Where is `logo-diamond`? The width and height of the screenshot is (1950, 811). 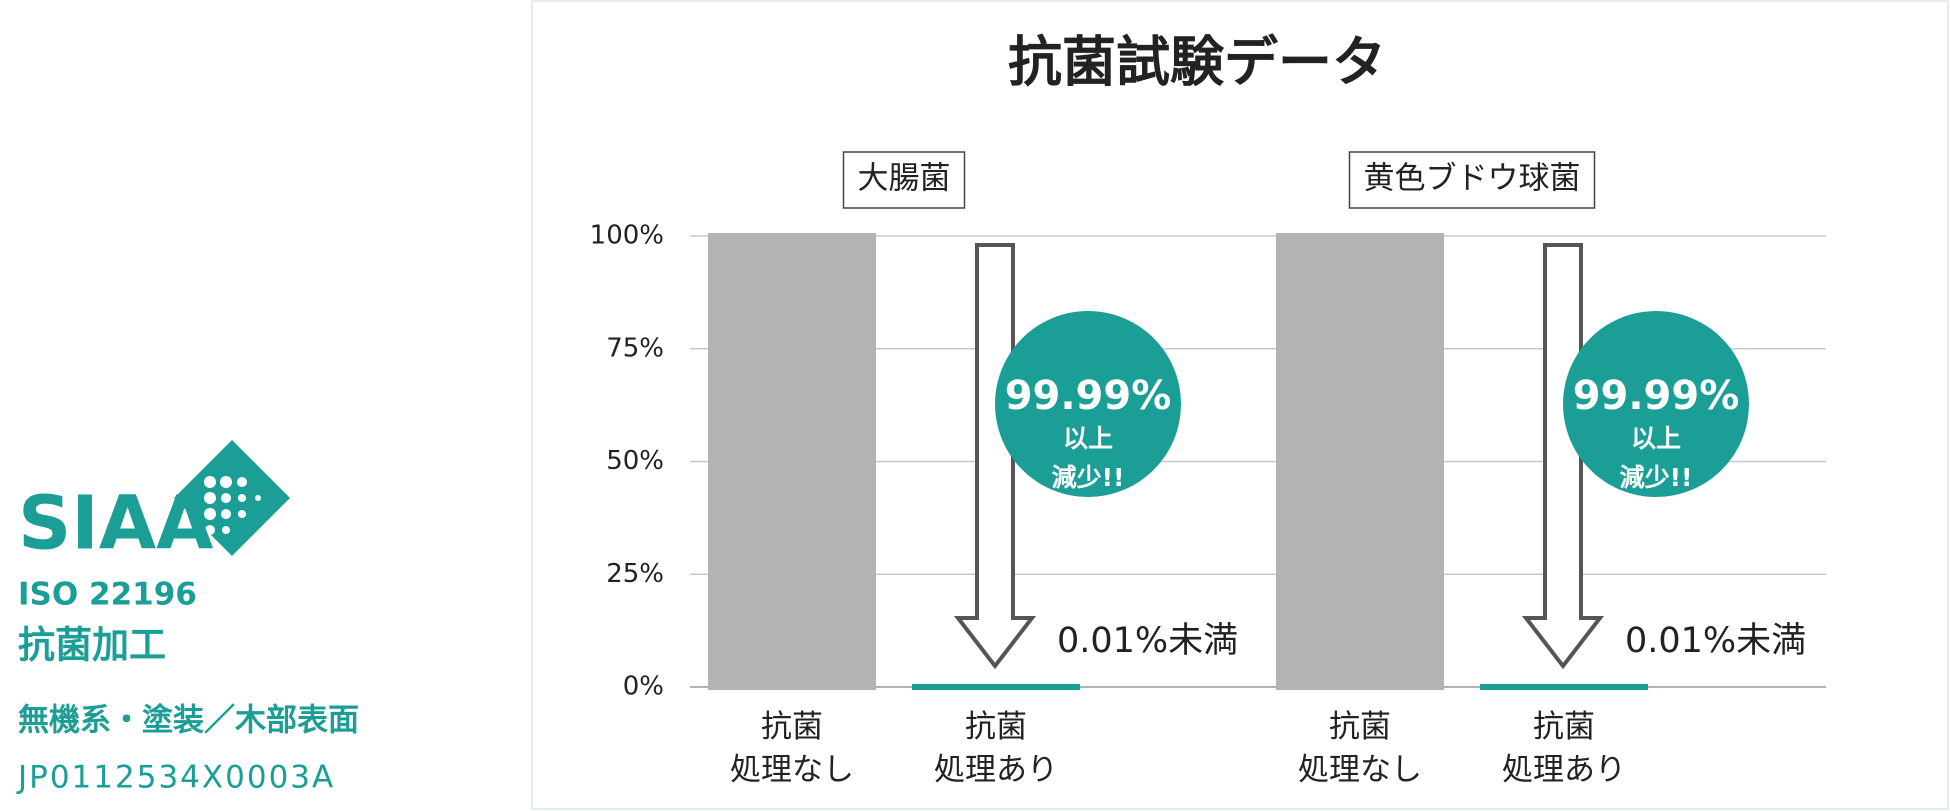 logo-diamond is located at coordinates (232, 498).